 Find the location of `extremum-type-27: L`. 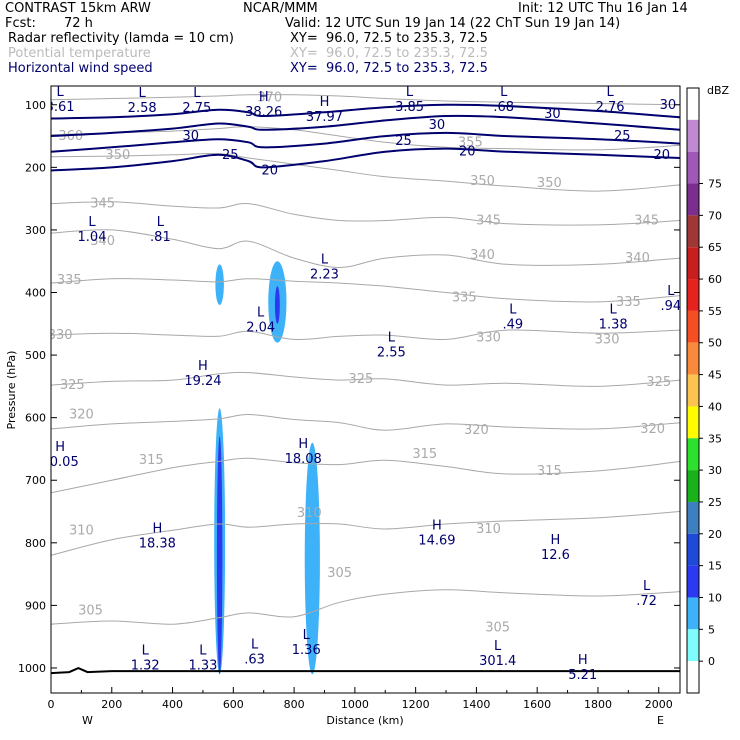

extremum-type-27: L is located at coordinates (498, 646).